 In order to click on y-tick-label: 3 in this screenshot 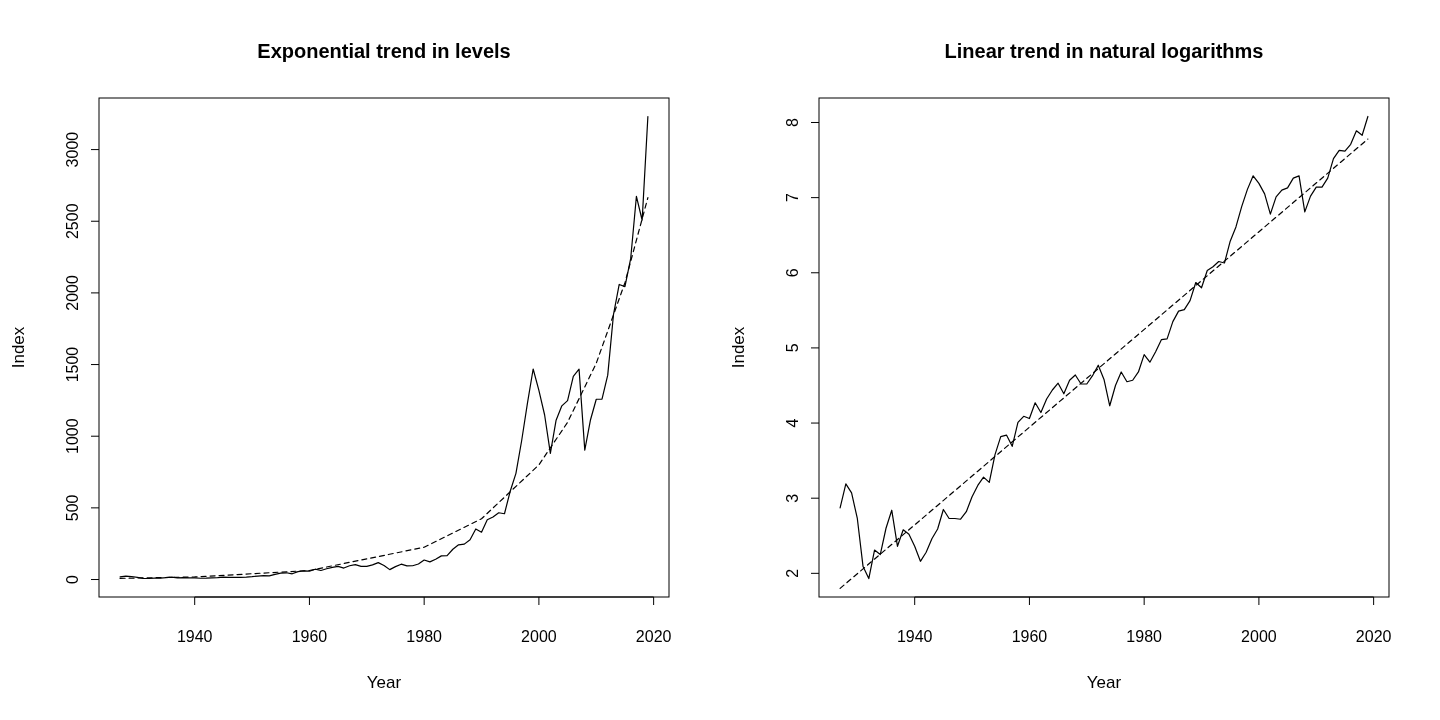, I will do `click(792, 498)`.